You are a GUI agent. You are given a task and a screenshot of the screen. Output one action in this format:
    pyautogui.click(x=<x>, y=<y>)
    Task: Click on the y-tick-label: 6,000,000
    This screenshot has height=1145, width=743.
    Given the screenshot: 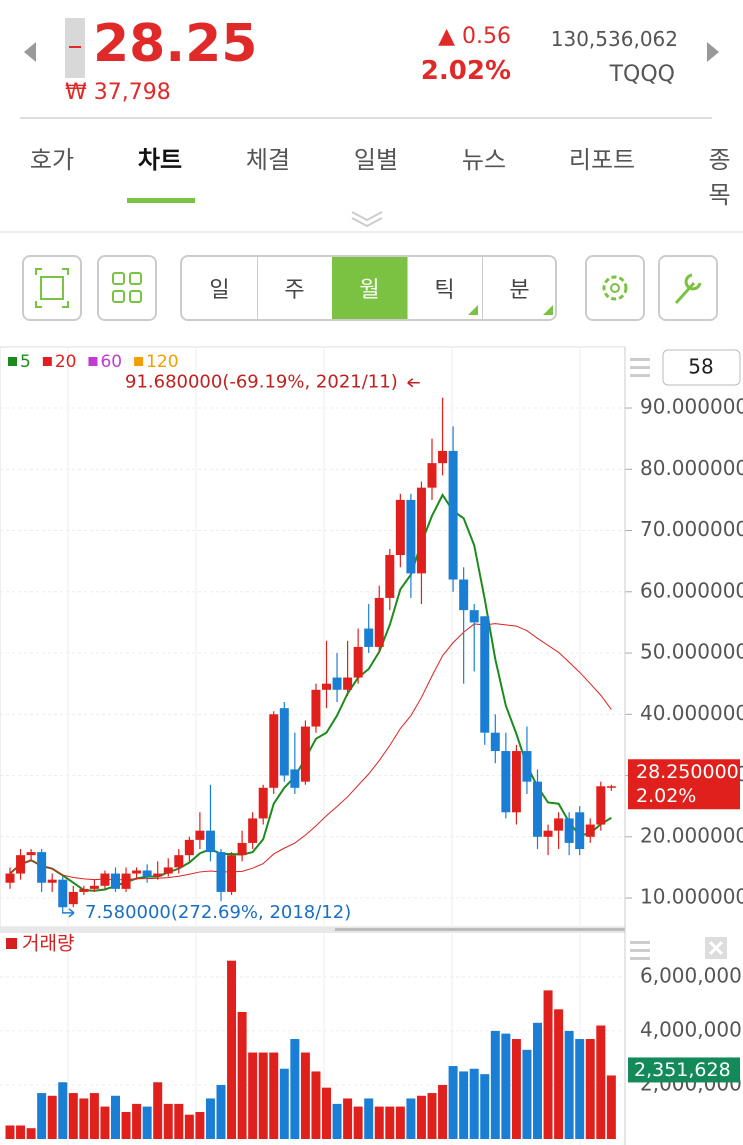 What is the action you would take?
    pyautogui.click(x=691, y=975)
    